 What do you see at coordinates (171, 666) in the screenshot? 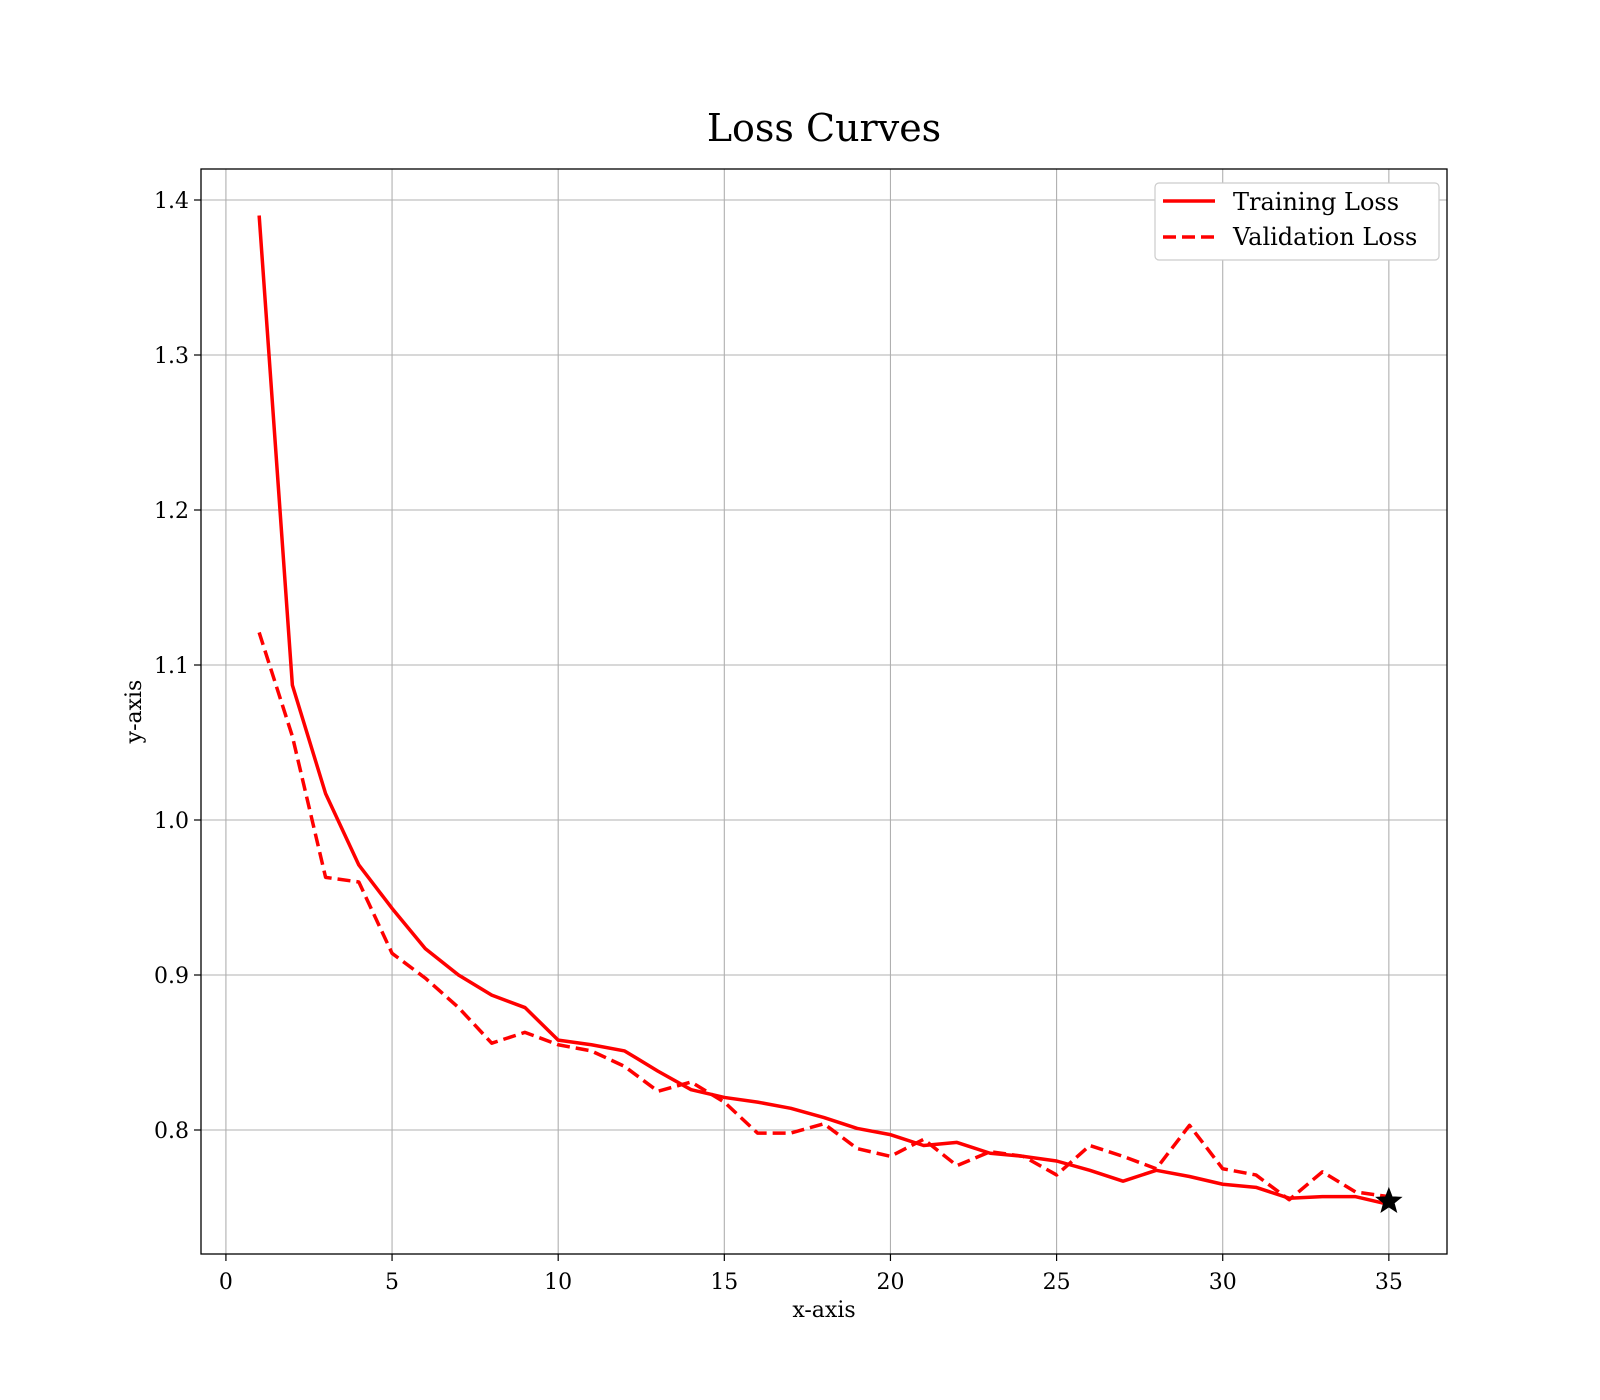
I see `y-tick-label: 1.1` at bounding box center [171, 666].